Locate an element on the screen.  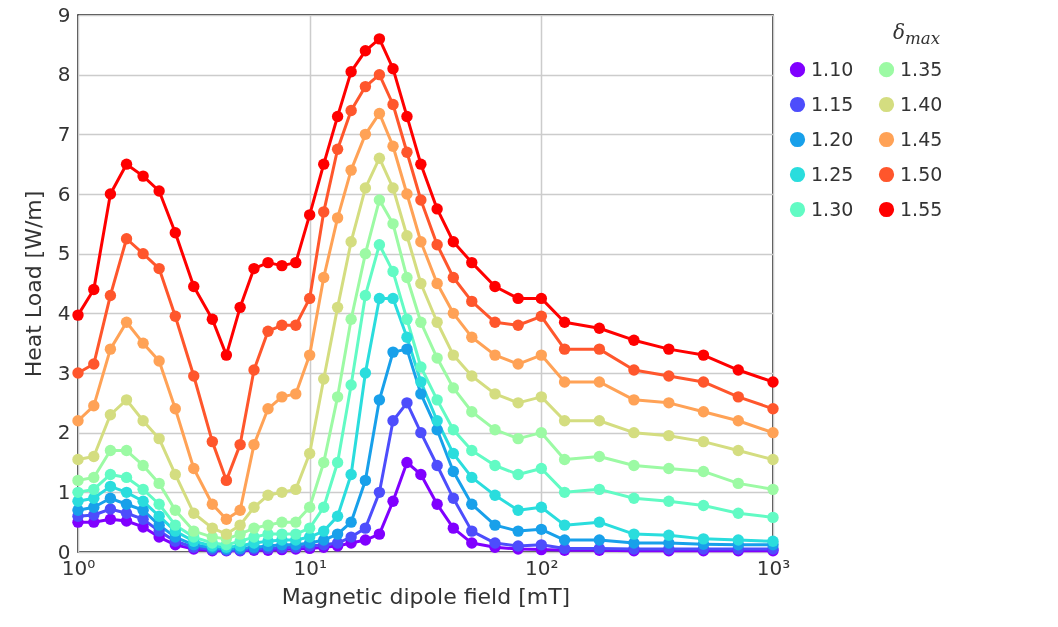
y-axis-title: Heat Load [W/m] is located at coordinates (33, 284).